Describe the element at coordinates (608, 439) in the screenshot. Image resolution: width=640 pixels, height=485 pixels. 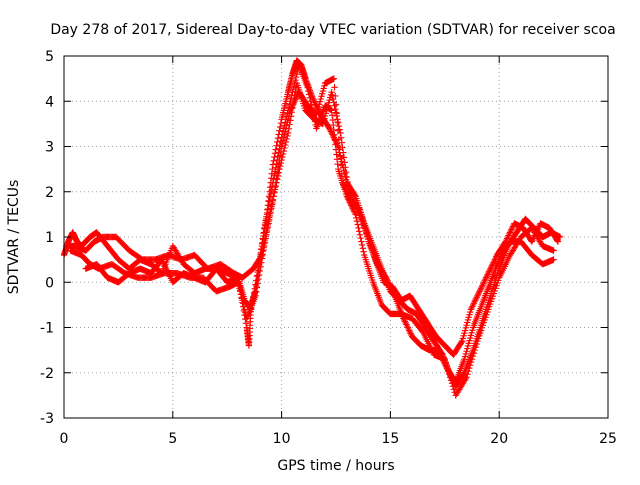
I see `x-tick-label: 25` at that location.